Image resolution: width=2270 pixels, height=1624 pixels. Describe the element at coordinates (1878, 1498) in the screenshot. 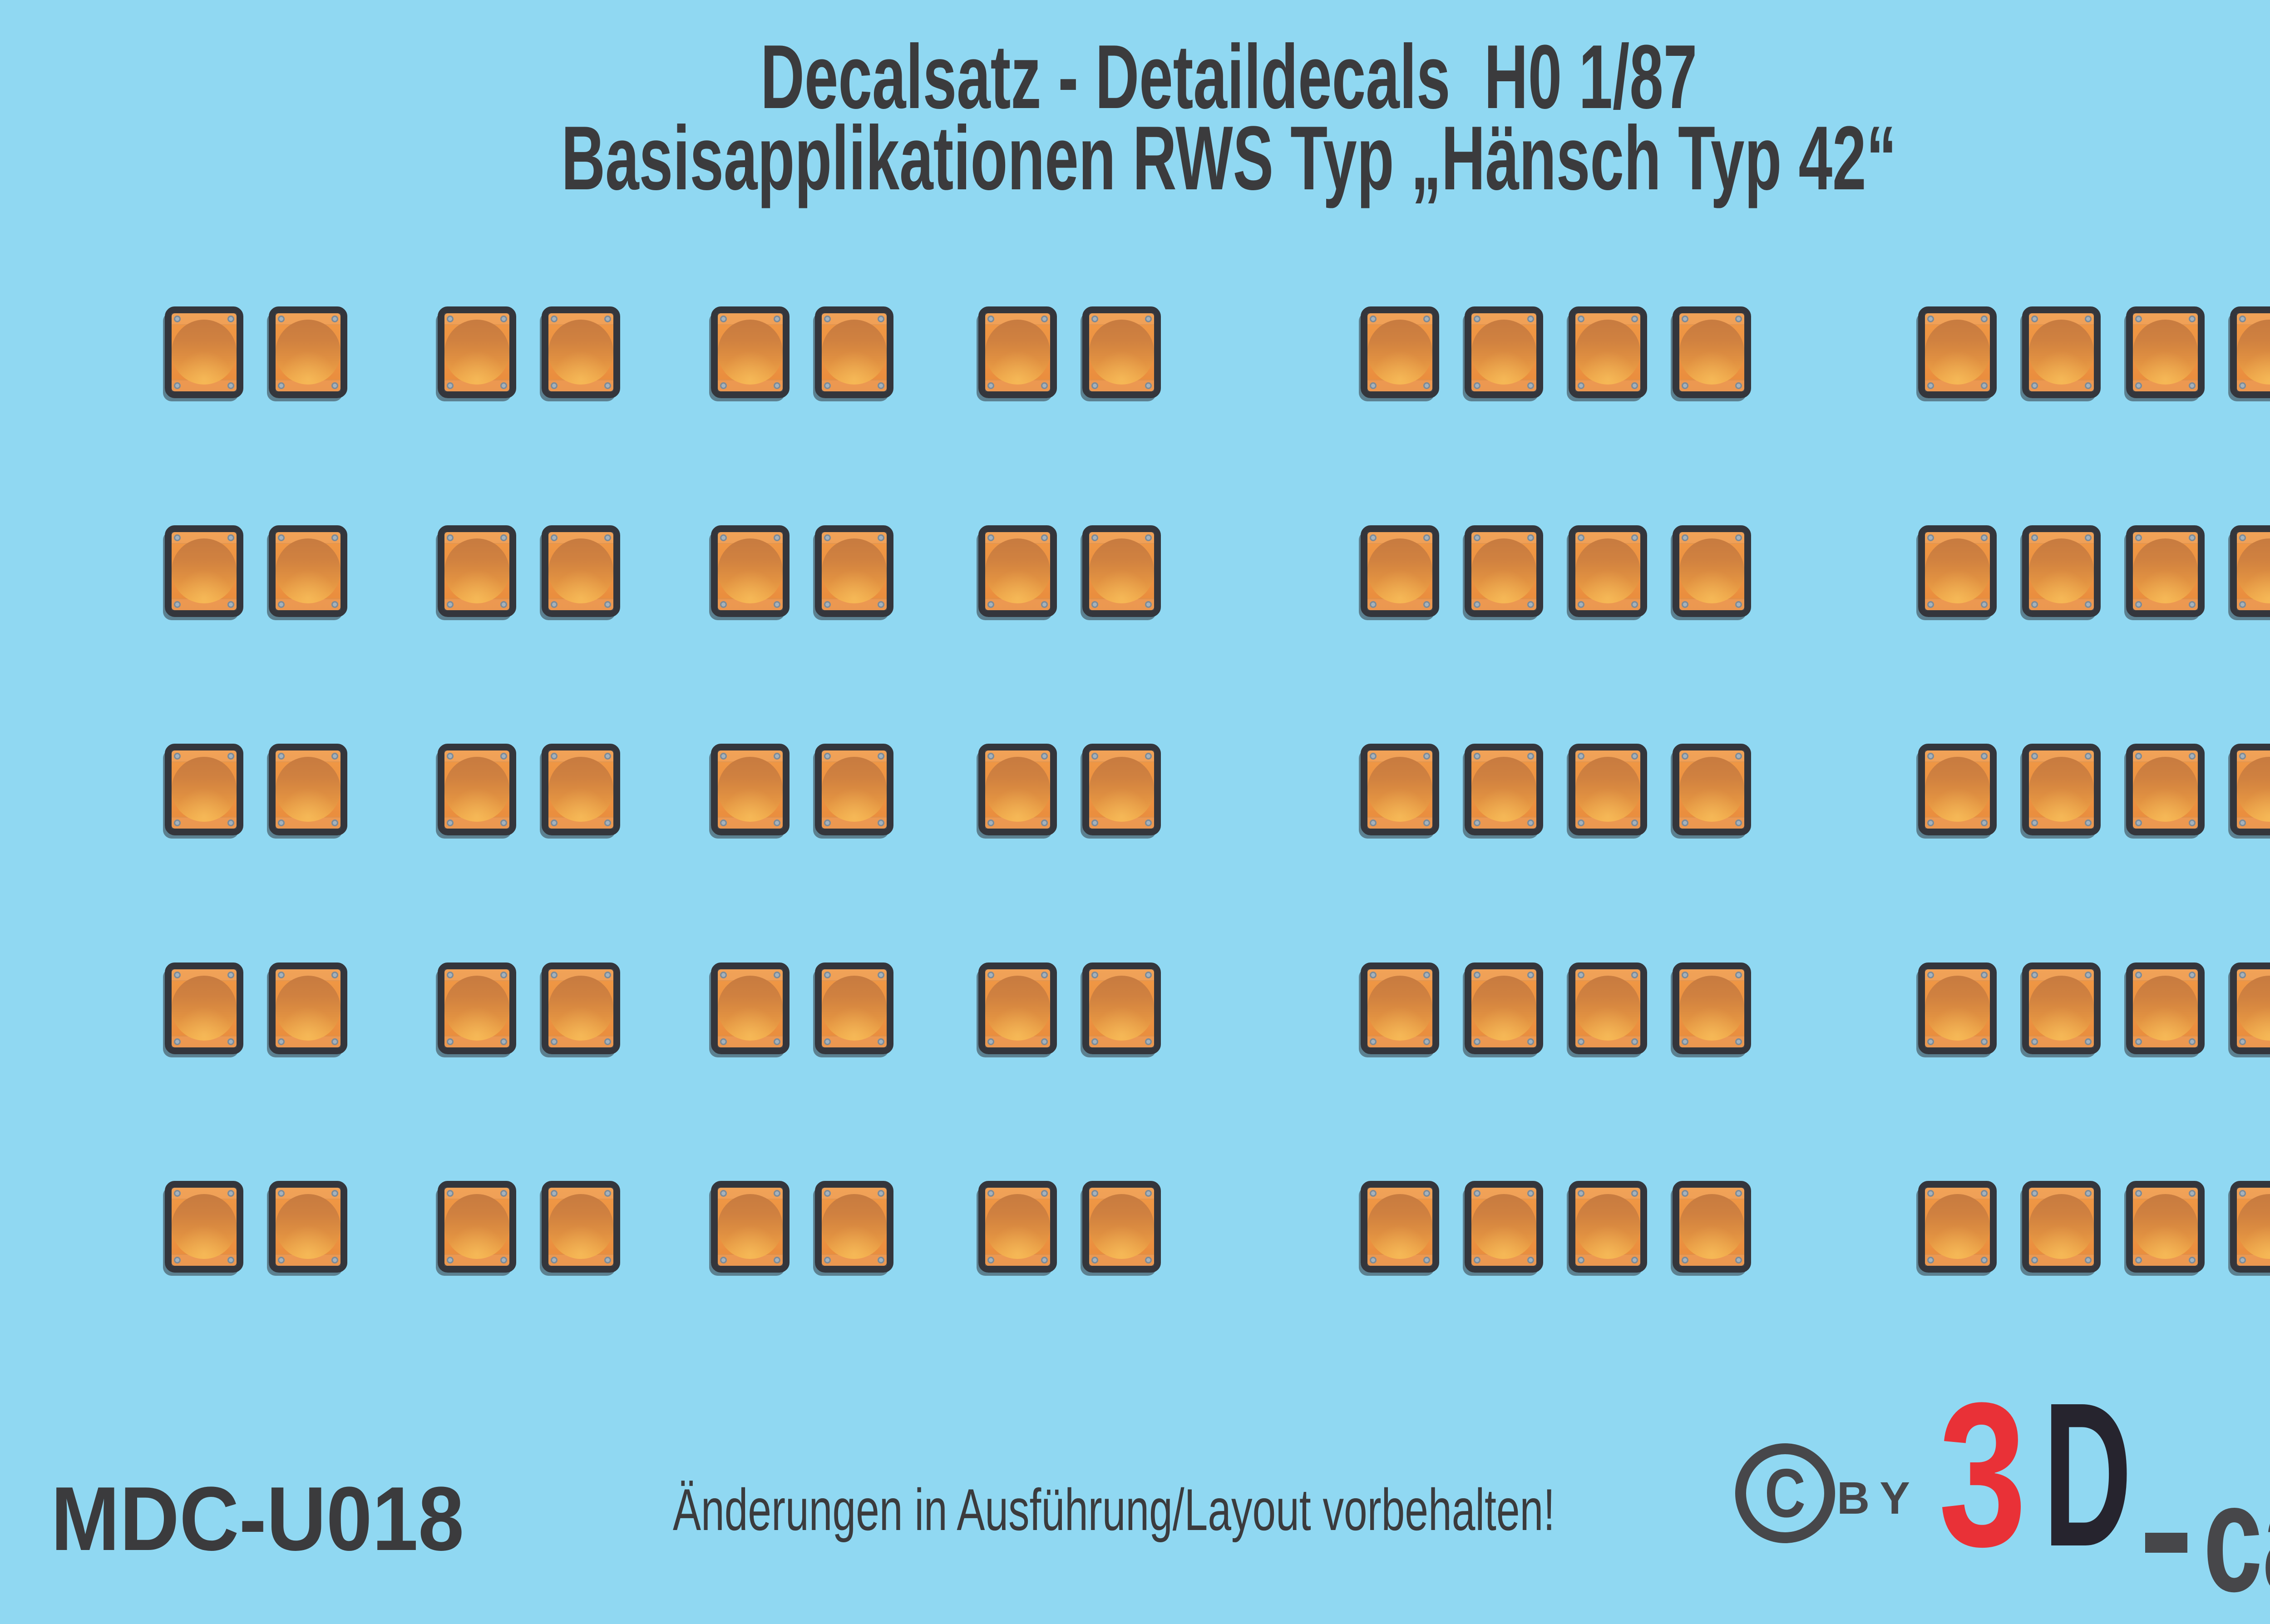

I see `logo-by-text: BY` at that location.